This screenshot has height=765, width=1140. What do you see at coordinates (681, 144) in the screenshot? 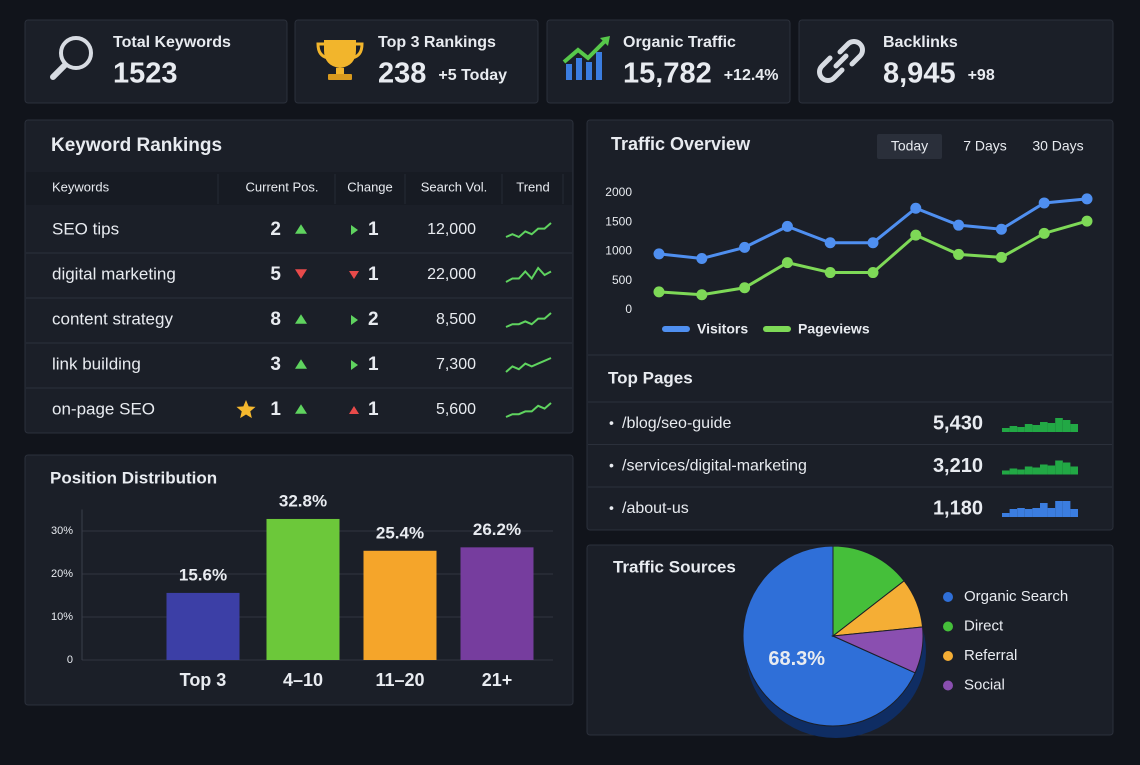
I see `panel-title: Traffic Overview` at bounding box center [681, 144].